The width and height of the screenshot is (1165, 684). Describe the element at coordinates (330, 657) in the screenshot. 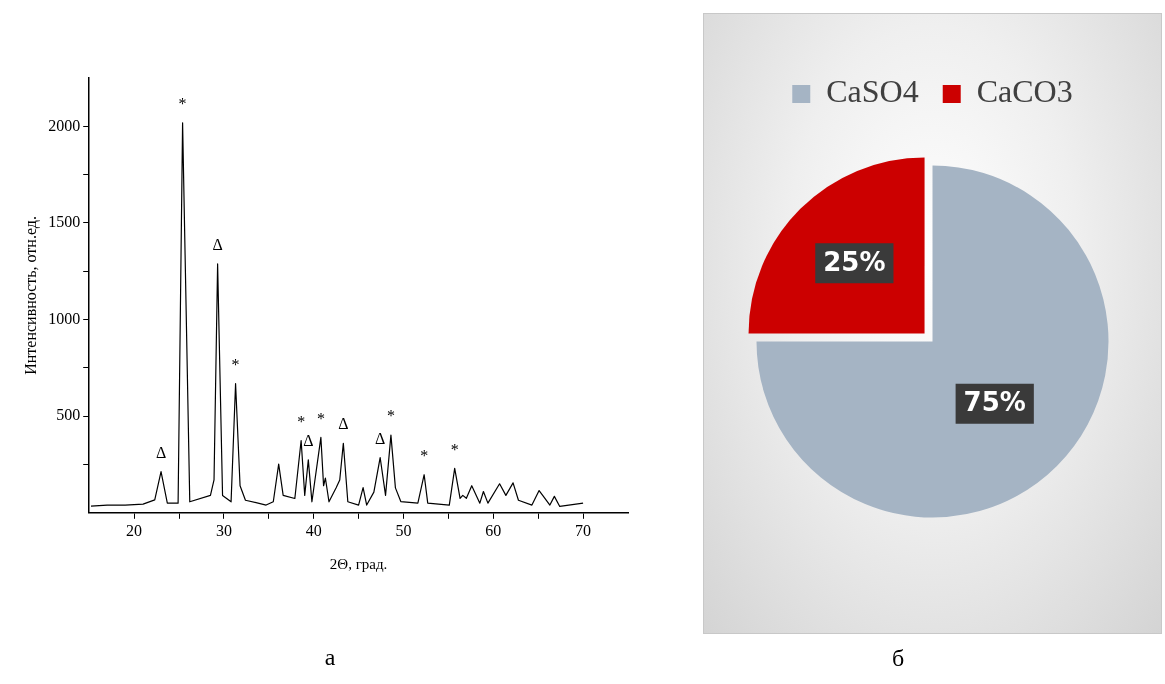

I see `text: а` at that location.